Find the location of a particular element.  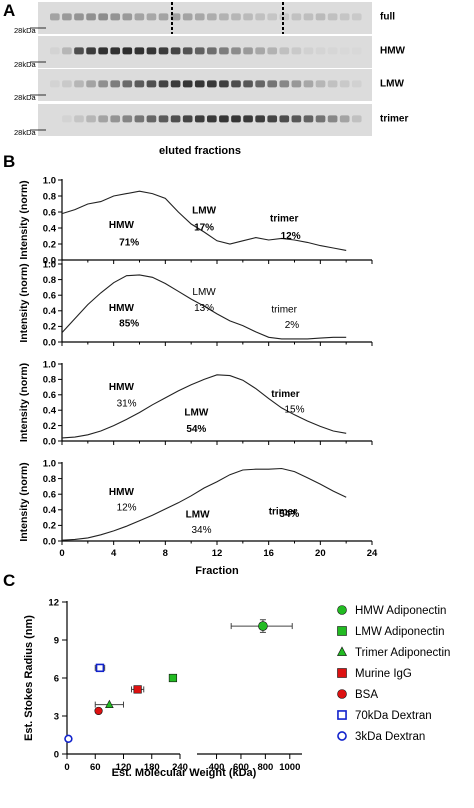

lane-label: full is located at coordinates (387, 17).